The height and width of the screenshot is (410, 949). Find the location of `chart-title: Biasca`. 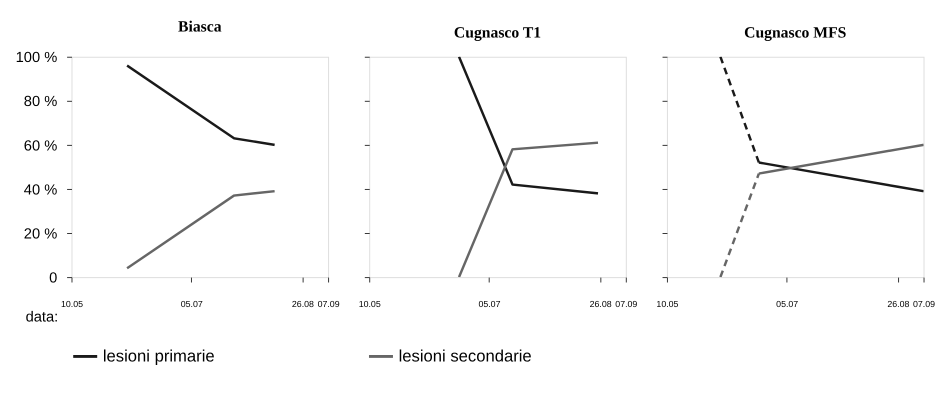

chart-title: Biasca is located at coordinates (200, 27).